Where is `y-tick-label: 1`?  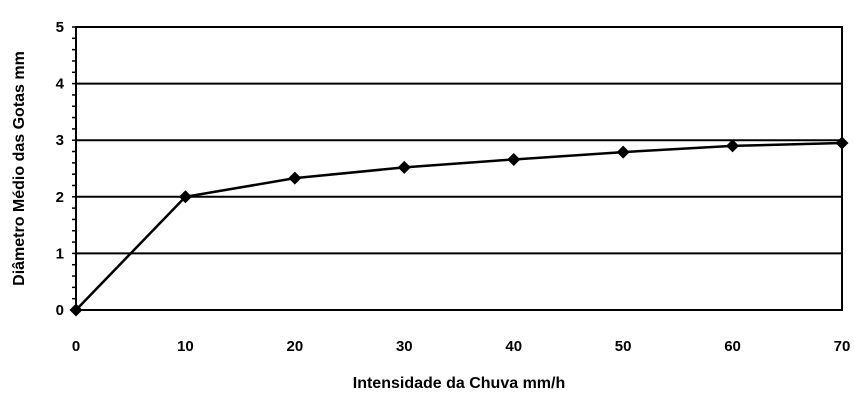
y-tick-label: 1 is located at coordinates (60, 253).